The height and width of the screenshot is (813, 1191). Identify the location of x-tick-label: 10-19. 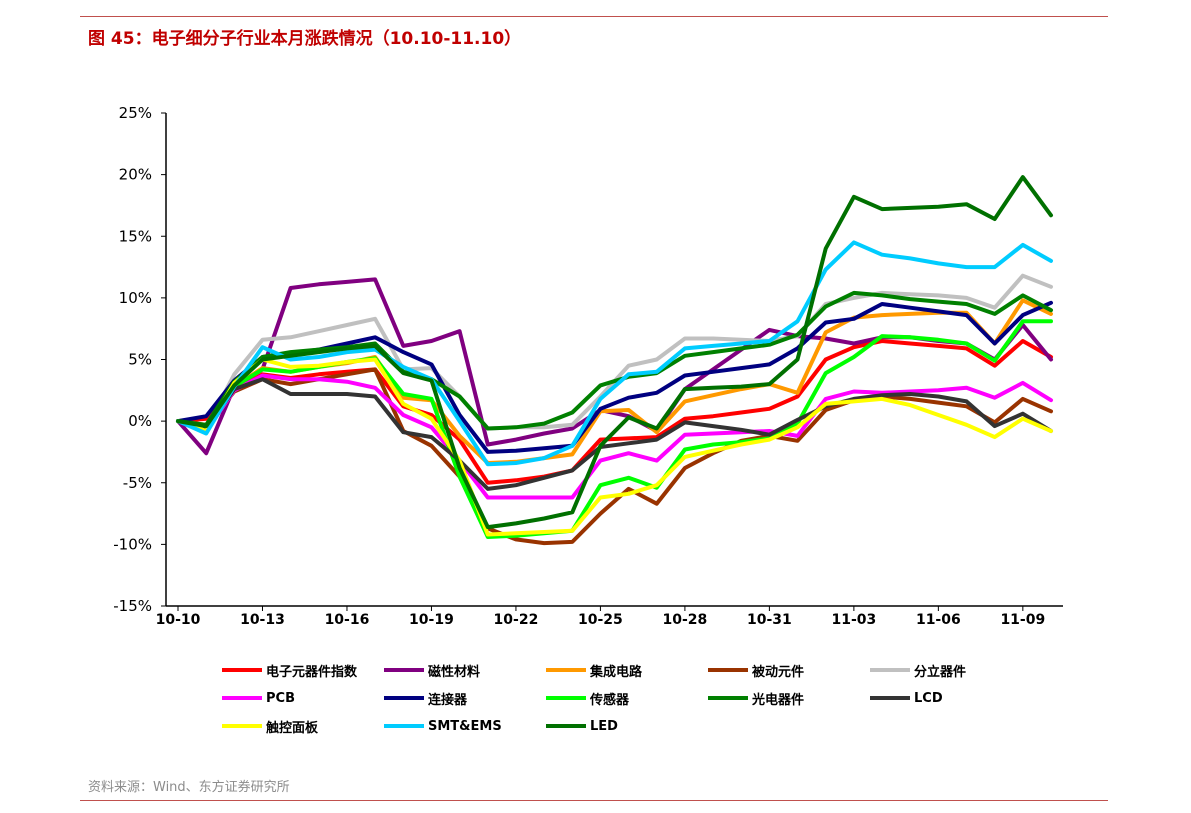
(431, 620).